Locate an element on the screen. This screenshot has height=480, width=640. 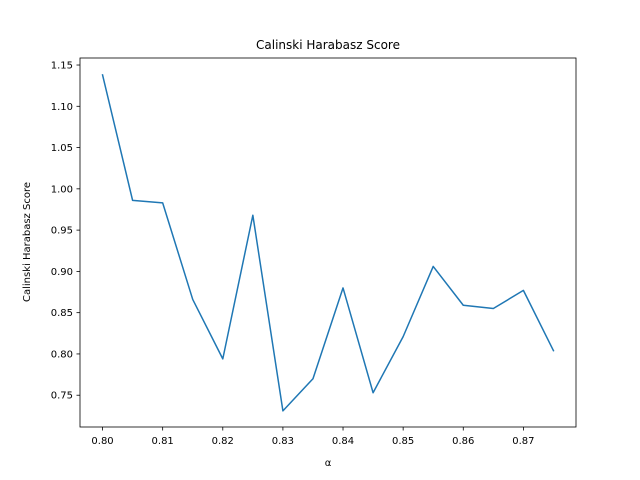
x-tick-label: 0.83 is located at coordinates (283, 441).